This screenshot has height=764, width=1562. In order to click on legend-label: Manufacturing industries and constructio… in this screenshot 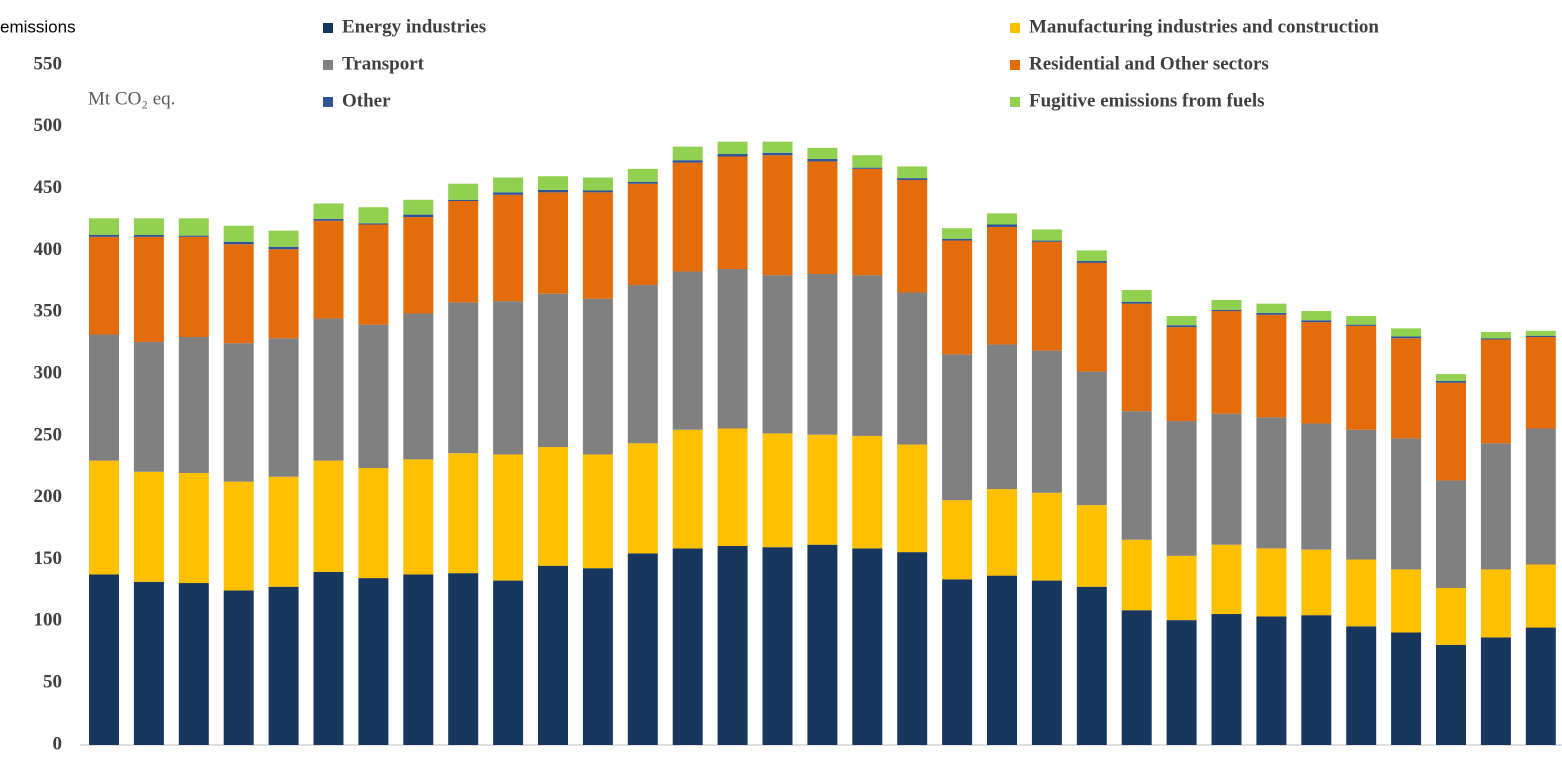, I will do `click(1204, 26)`.